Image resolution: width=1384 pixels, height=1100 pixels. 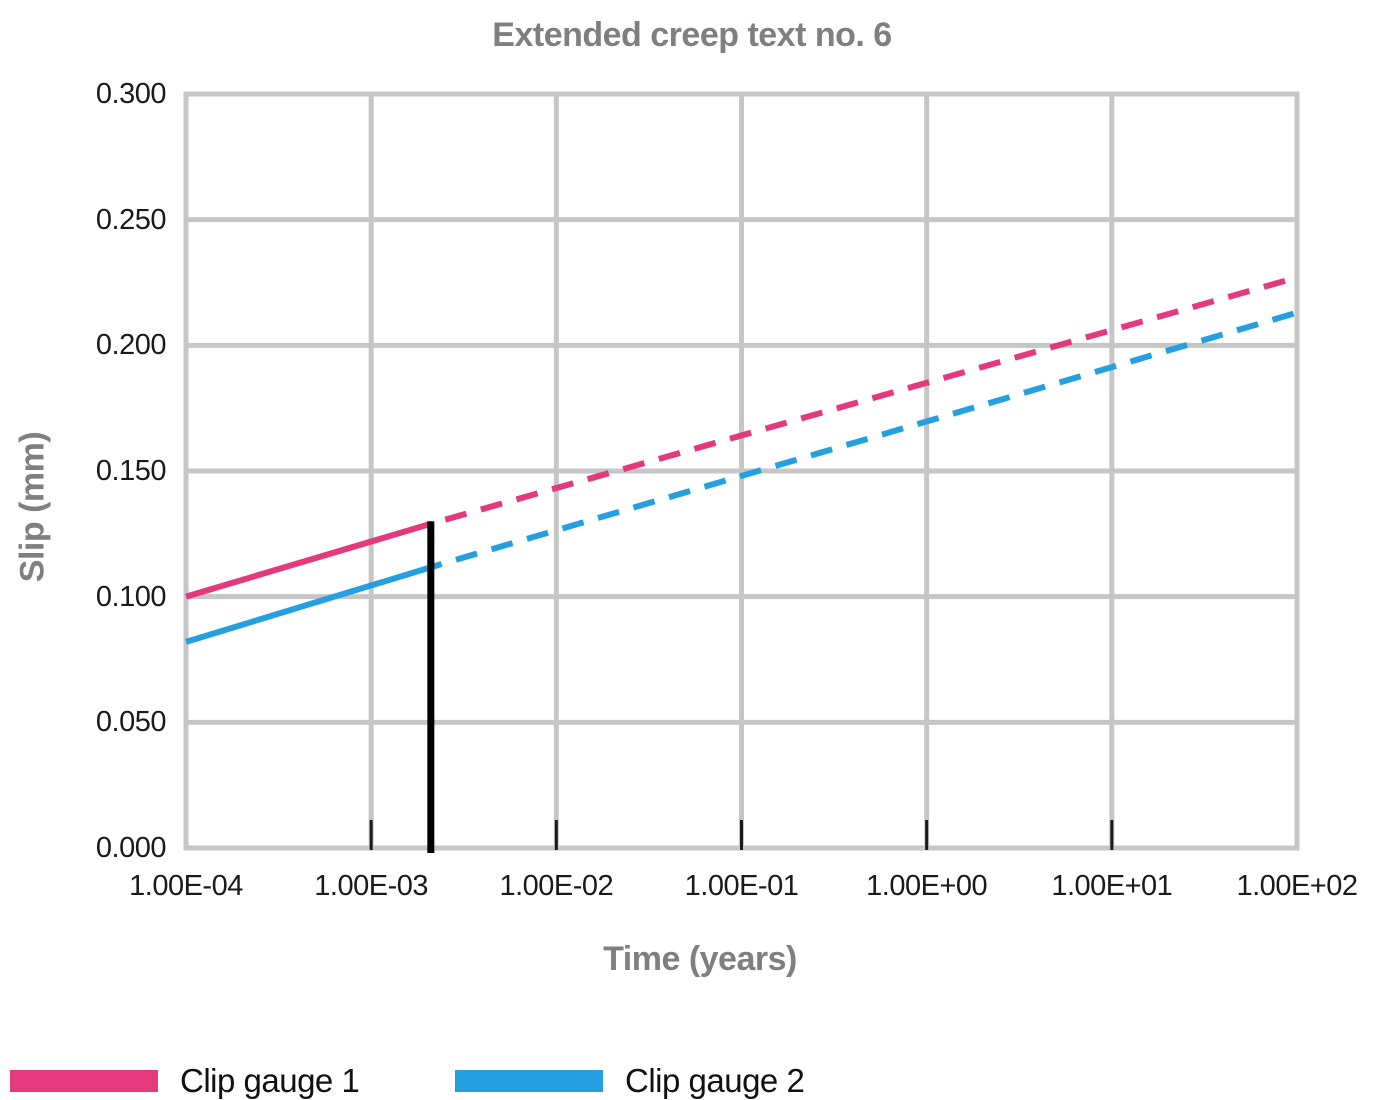 What do you see at coordinates (692, 35) in the screenshot?
I see `chart-title: Extended creep text no. 6` at bounding box center [692, 35].